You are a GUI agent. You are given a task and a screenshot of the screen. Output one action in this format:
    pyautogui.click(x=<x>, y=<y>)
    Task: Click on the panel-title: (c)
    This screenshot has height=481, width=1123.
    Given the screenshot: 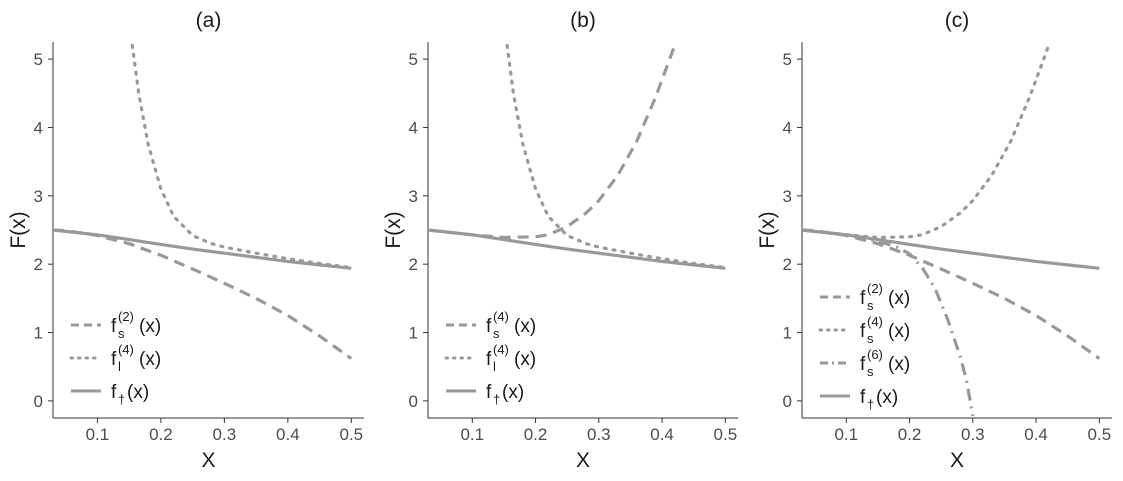 What is the action you would take?
    pyautogui.click(x=957, y=20)
    